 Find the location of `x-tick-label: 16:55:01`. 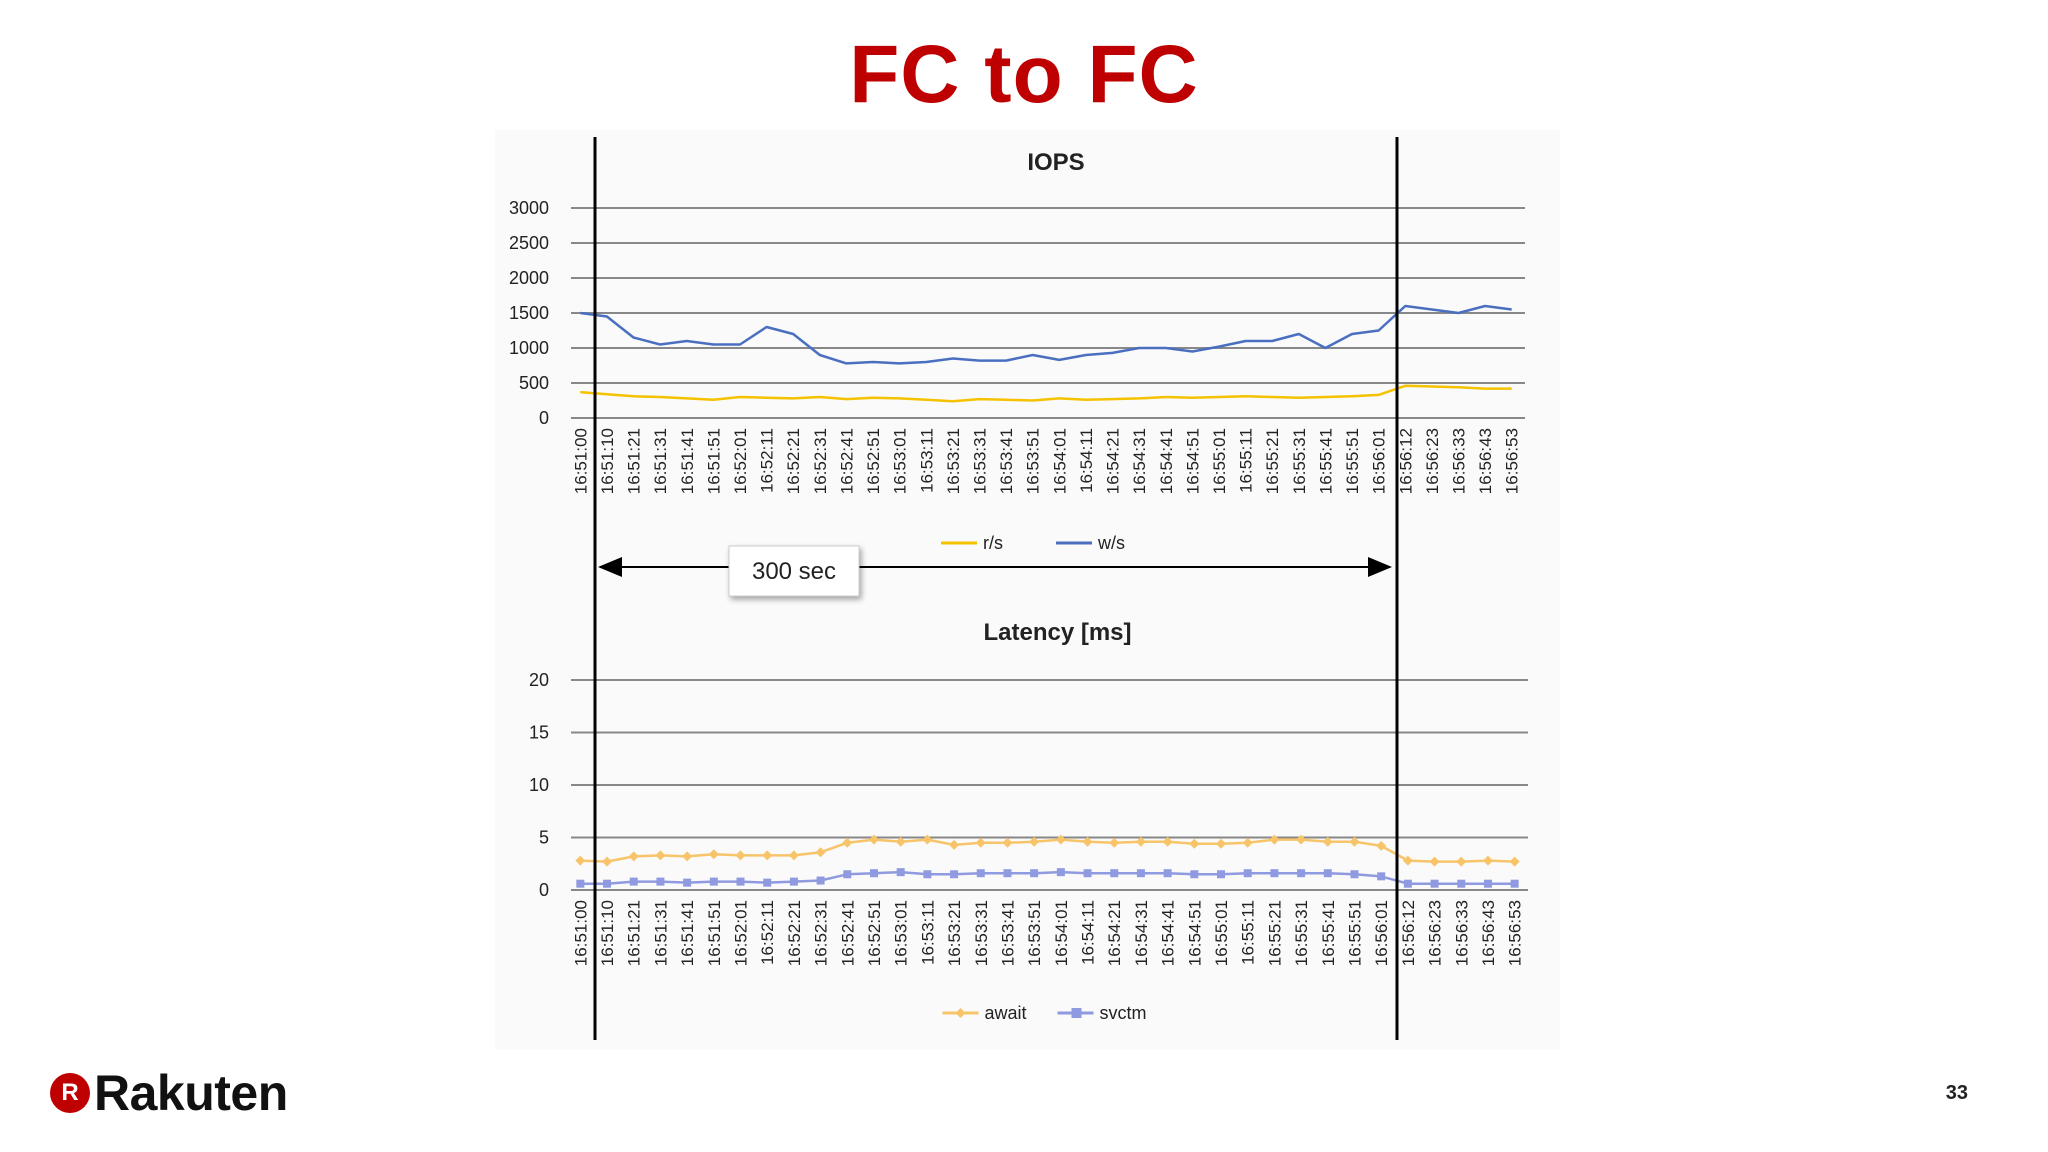

x-tick-label: 16:55:01 is located at coordinates (1221, 933).